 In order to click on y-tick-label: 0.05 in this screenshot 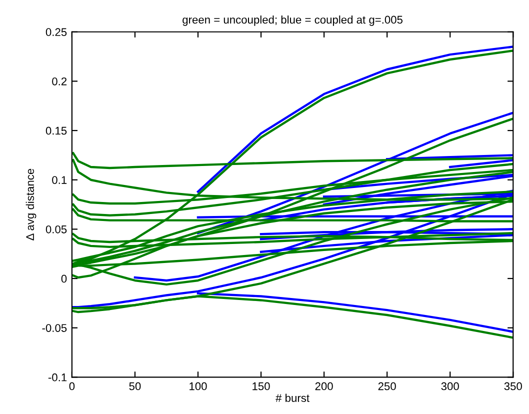, I will do `click(56, 229)`.